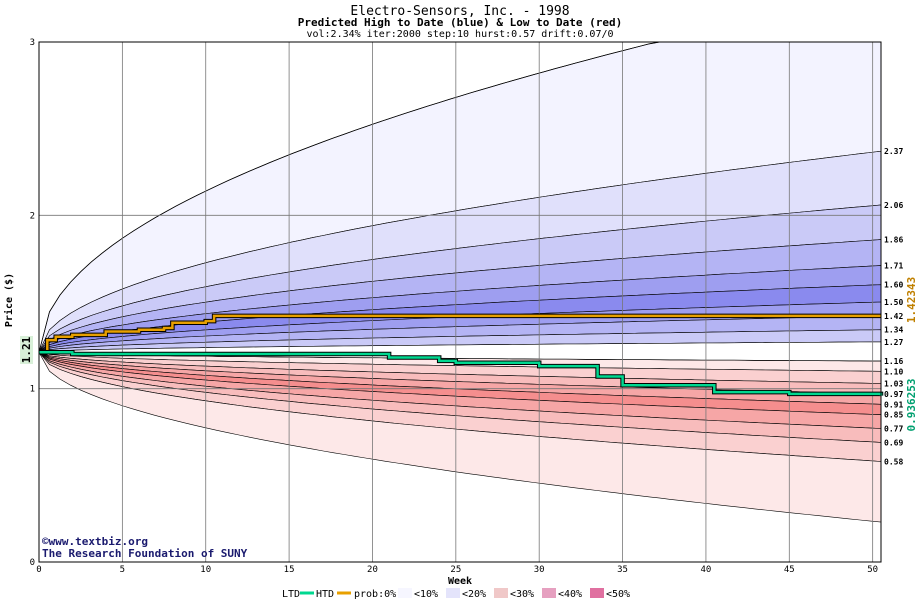 The height and width of the screenshot is (600, 920). I want to click on x-tick-0: 0, so click(38, 570).